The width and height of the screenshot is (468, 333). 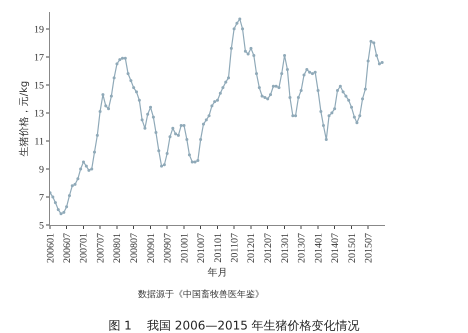 What do you see at coordinates (39, 30) in the screenshot?
I see `y-tick-label: 19` at bounding box center [39, 30].